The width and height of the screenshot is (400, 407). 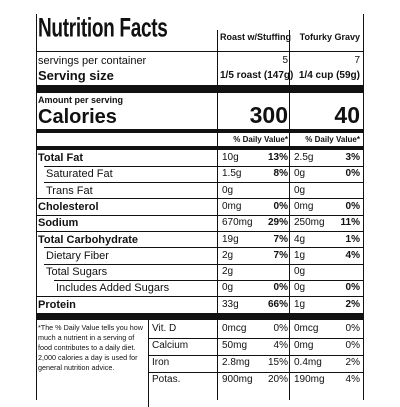 What do you see at coordinates (277, 379) in the screenshot?
I see `vitamin-percent: 20%` at bounding box center [277, 379].